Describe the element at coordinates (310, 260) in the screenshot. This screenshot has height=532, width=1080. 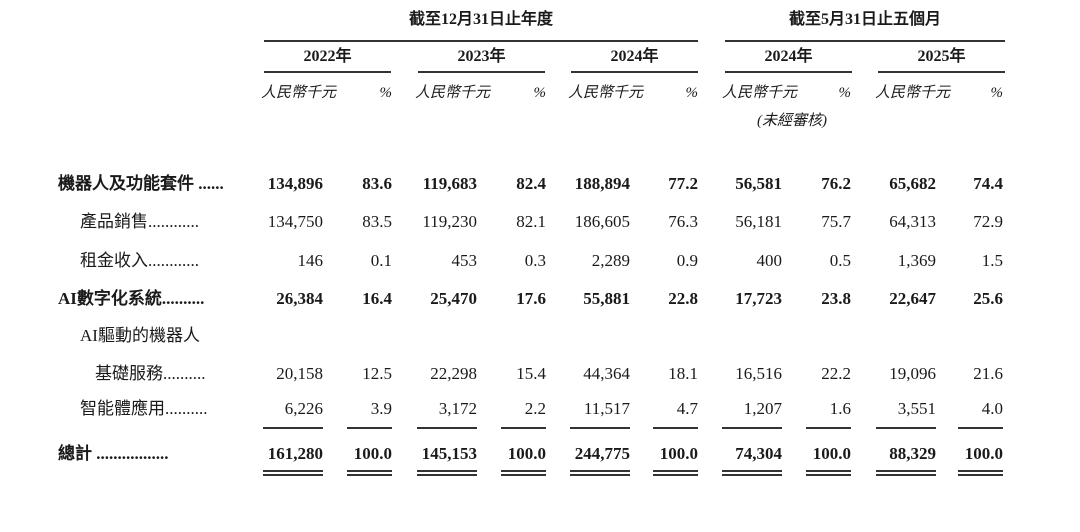
I see `cell-value: 146` at that location.